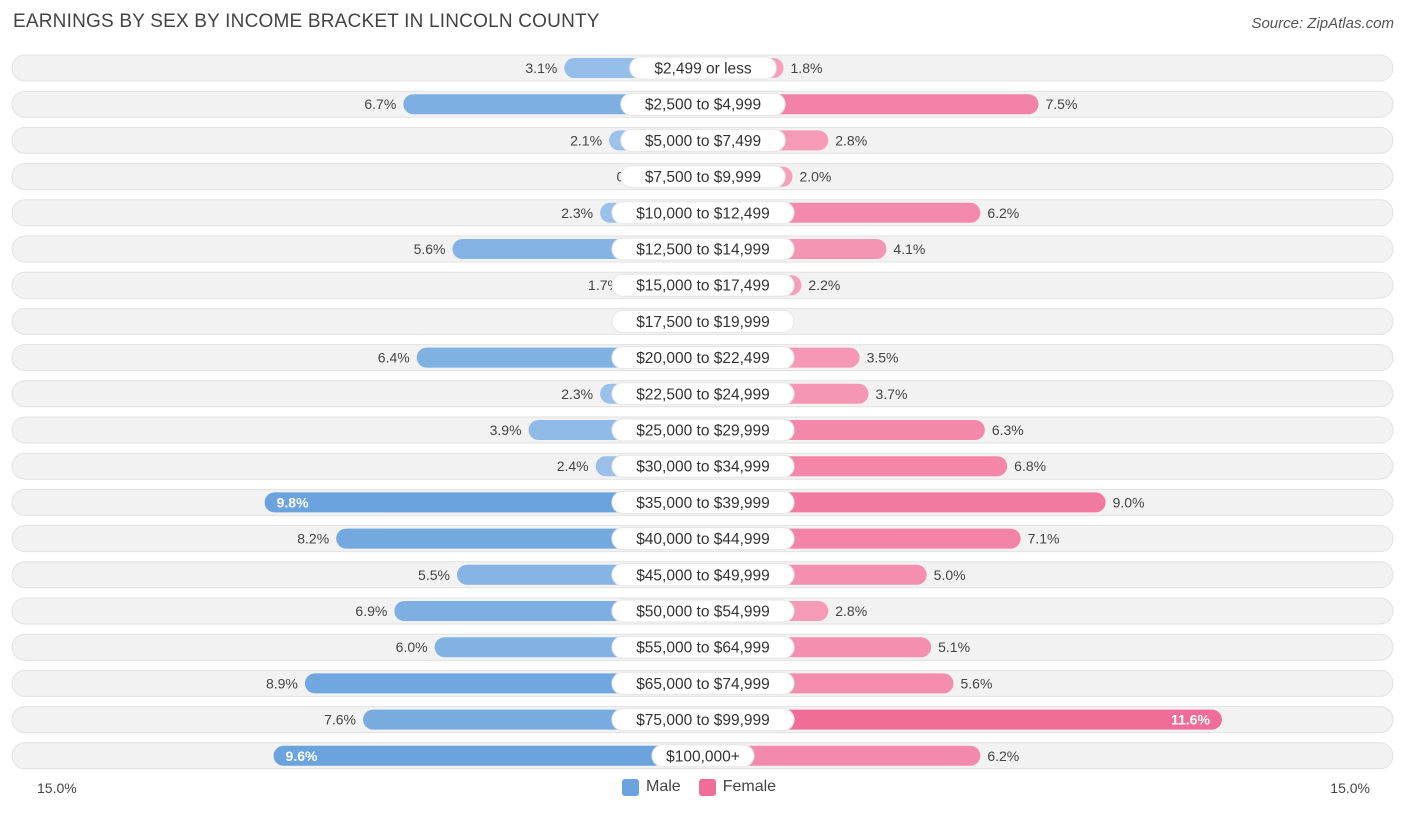  What do you see at coordinates (1129, 502) in the screenshot?
I see `female-value-label: 9.0%` at bounding box center [1129, 502].